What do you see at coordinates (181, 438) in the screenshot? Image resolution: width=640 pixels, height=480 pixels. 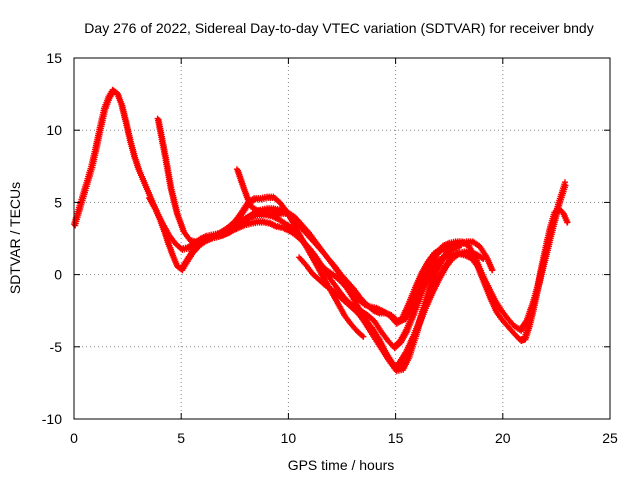 I see `x-tick-label: 5` at bounding box center [181, 438].